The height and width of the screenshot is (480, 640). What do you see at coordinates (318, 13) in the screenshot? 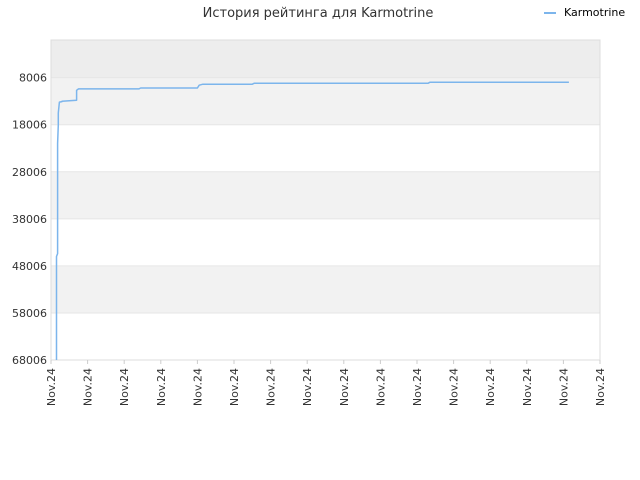
I see `chart-title: История рейтинга для Karmotrine` at bounding box center [318, 13].